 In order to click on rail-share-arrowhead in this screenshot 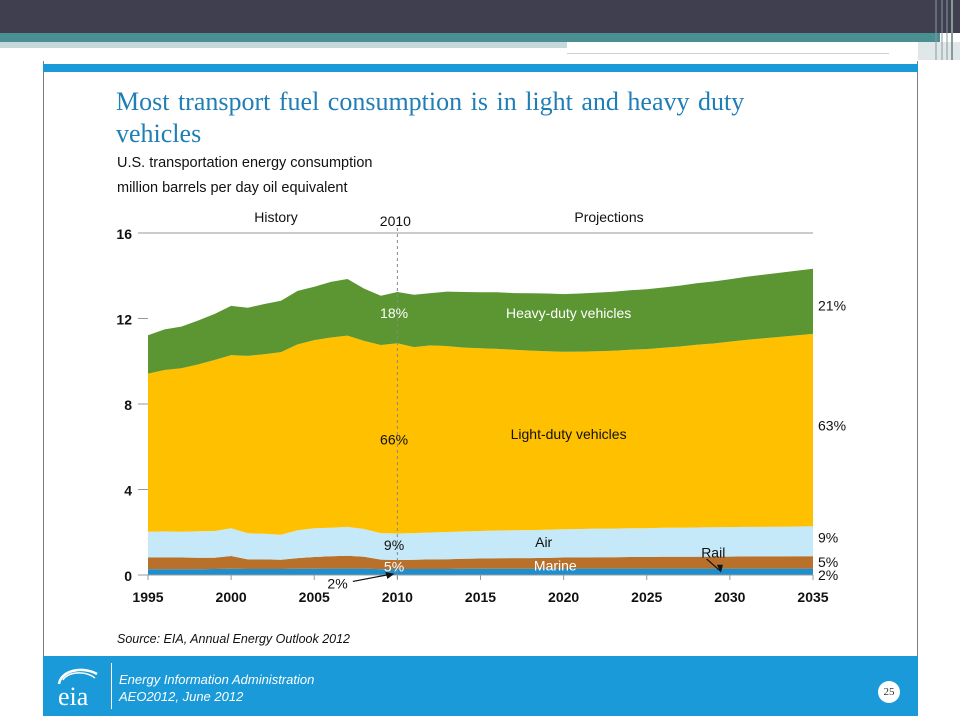, I will do `click(390, 575)`.